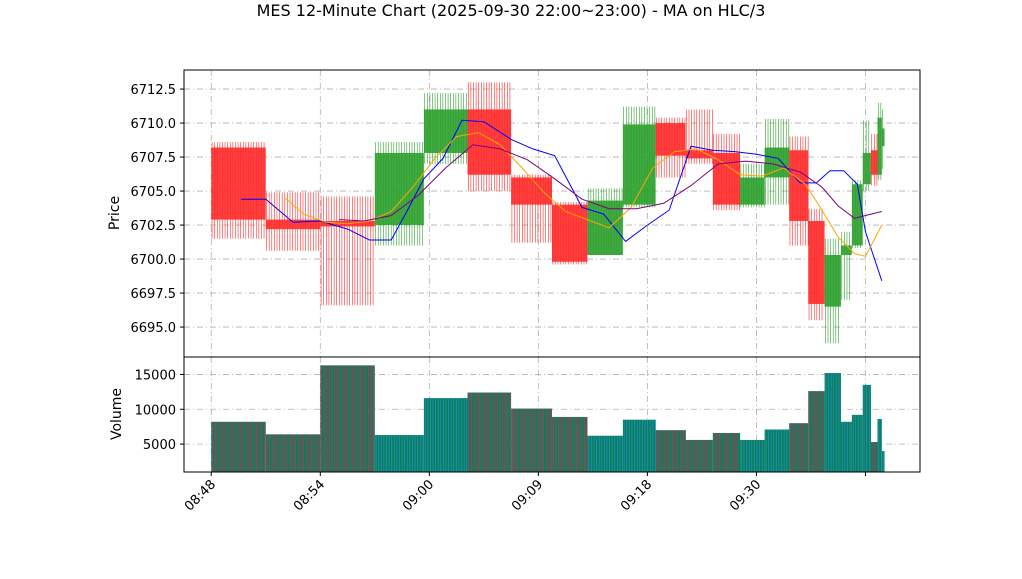 The image size is (1022, 579). Describe the element at coordinates (117, 414) in the screenshot. I see `volume-axis-label: Volume` at that location.